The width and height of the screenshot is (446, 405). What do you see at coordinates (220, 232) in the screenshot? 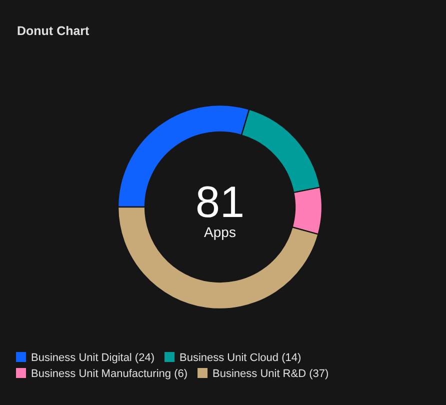
I see `text: Apps` at bounding box center [220, 232].